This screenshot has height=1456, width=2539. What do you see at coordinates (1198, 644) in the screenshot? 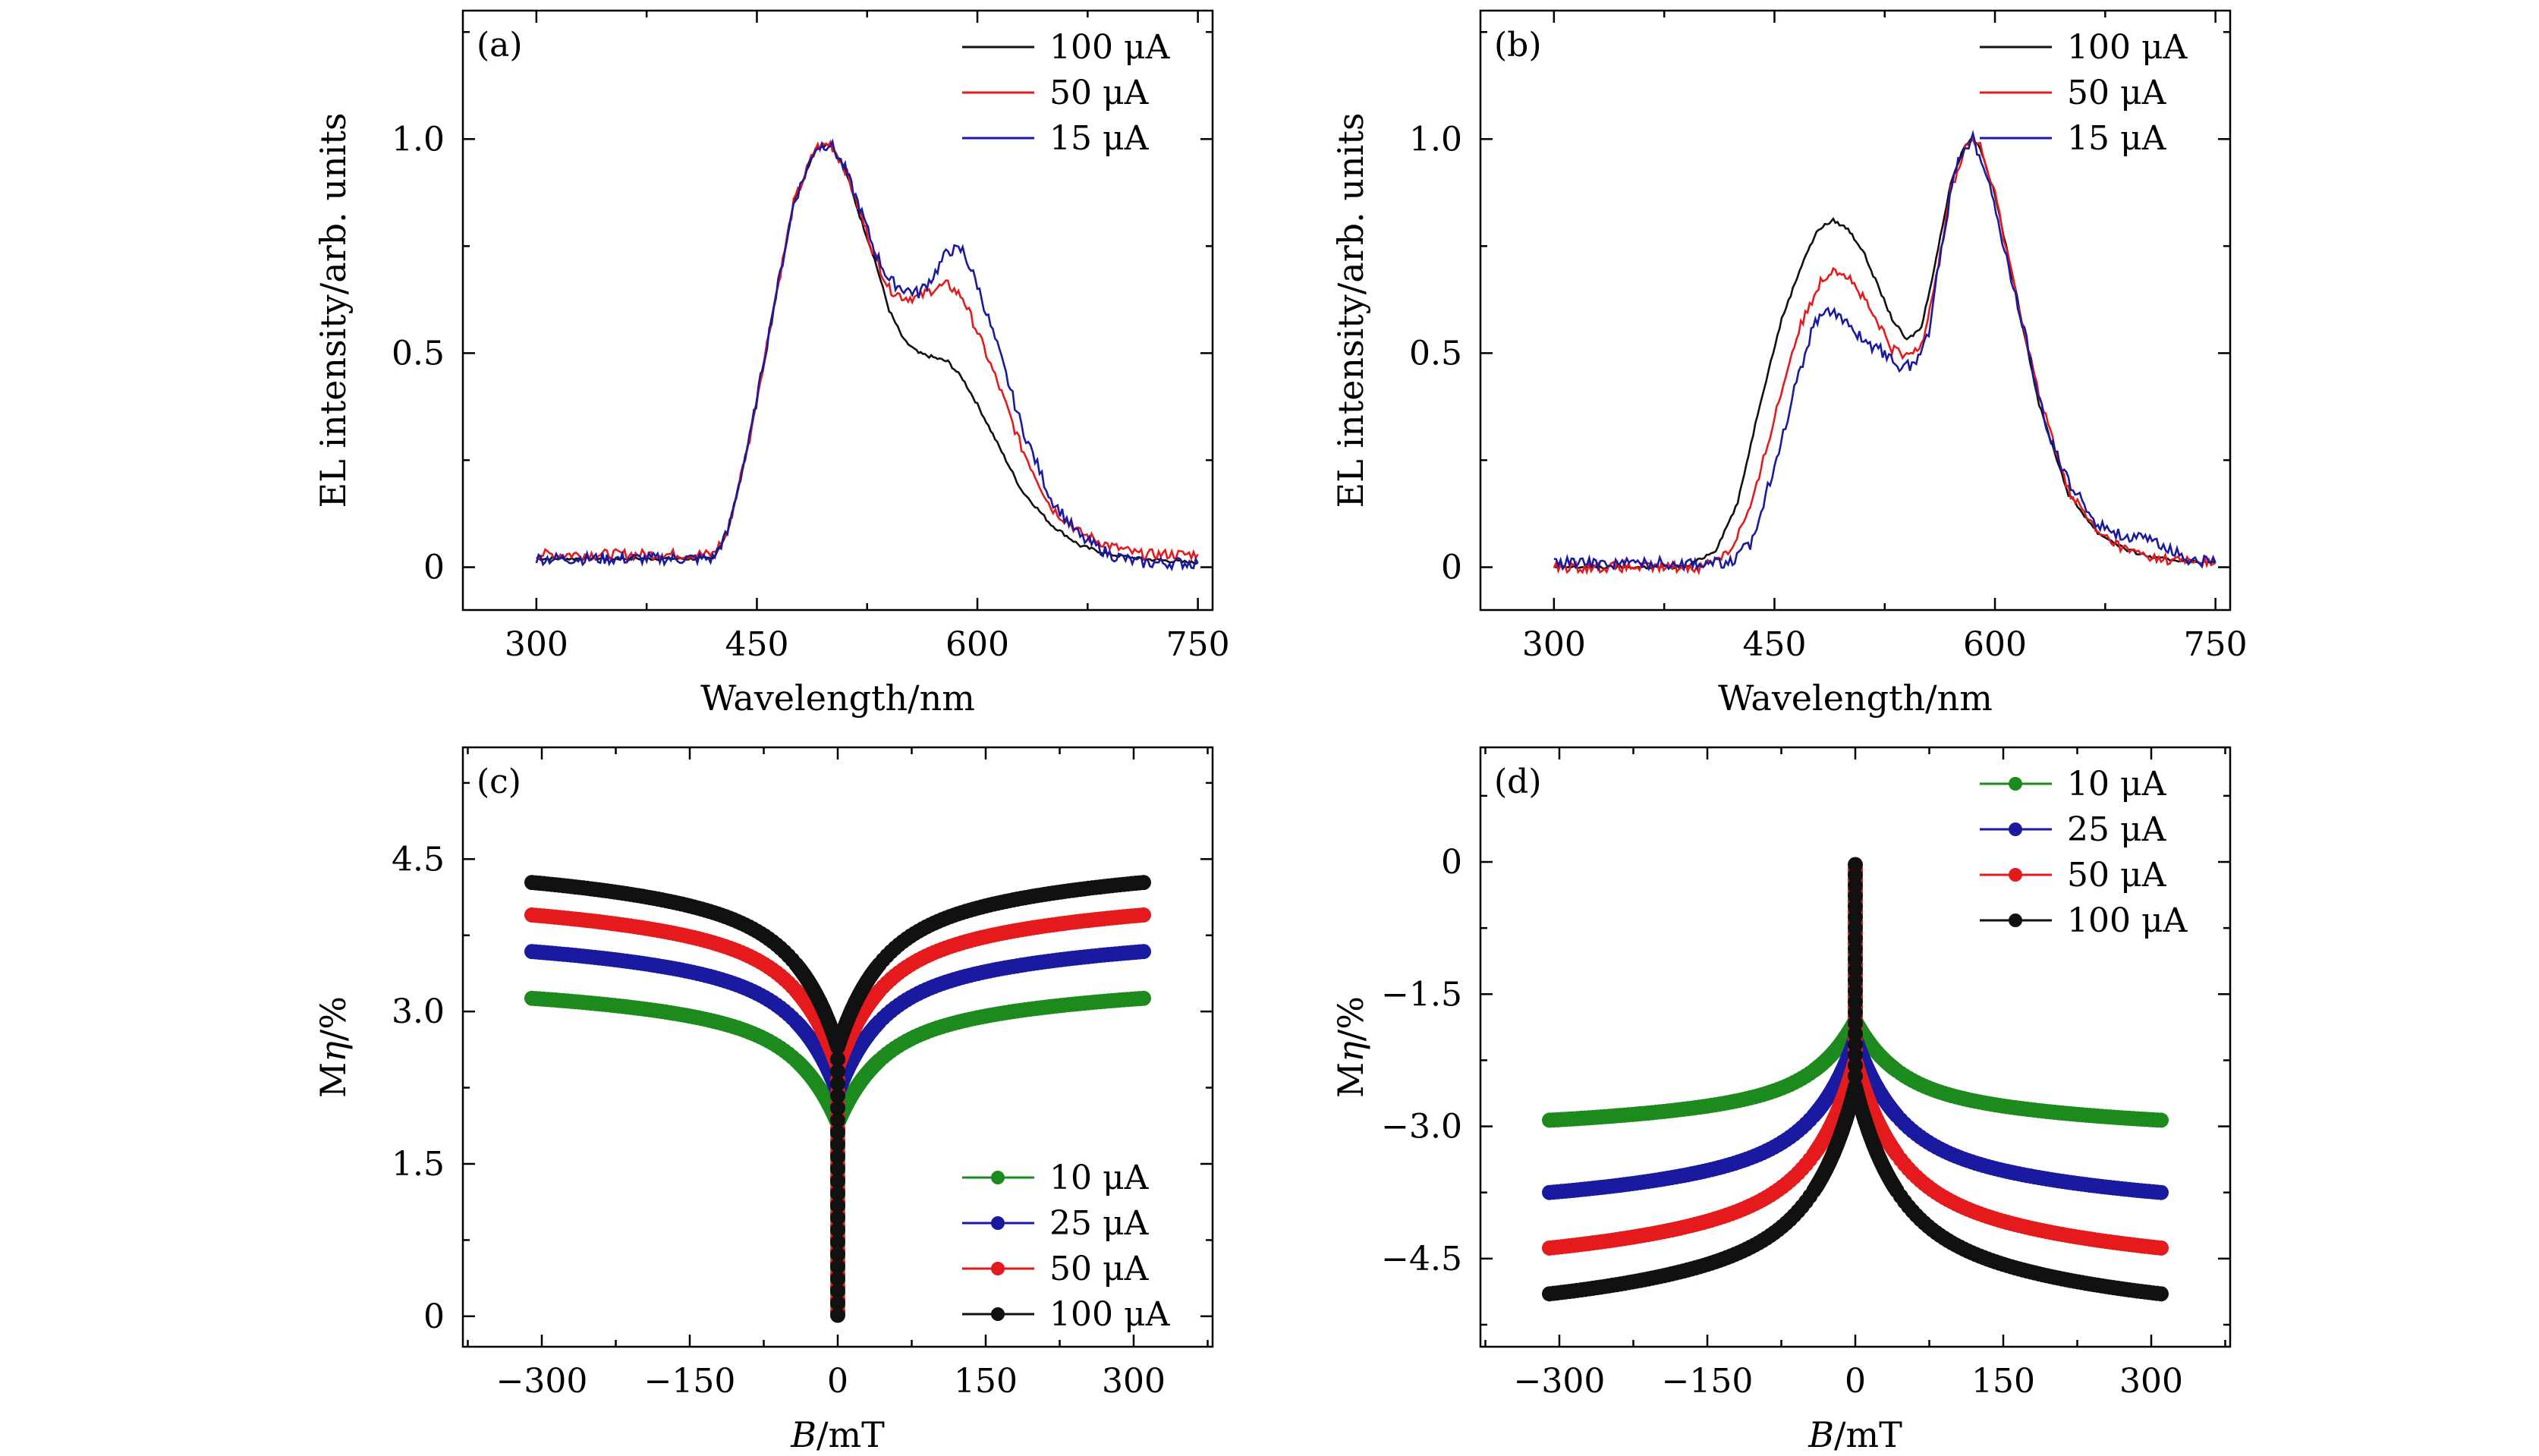
I see `x-tick-label: 750` at bounding box center [1198, 644].